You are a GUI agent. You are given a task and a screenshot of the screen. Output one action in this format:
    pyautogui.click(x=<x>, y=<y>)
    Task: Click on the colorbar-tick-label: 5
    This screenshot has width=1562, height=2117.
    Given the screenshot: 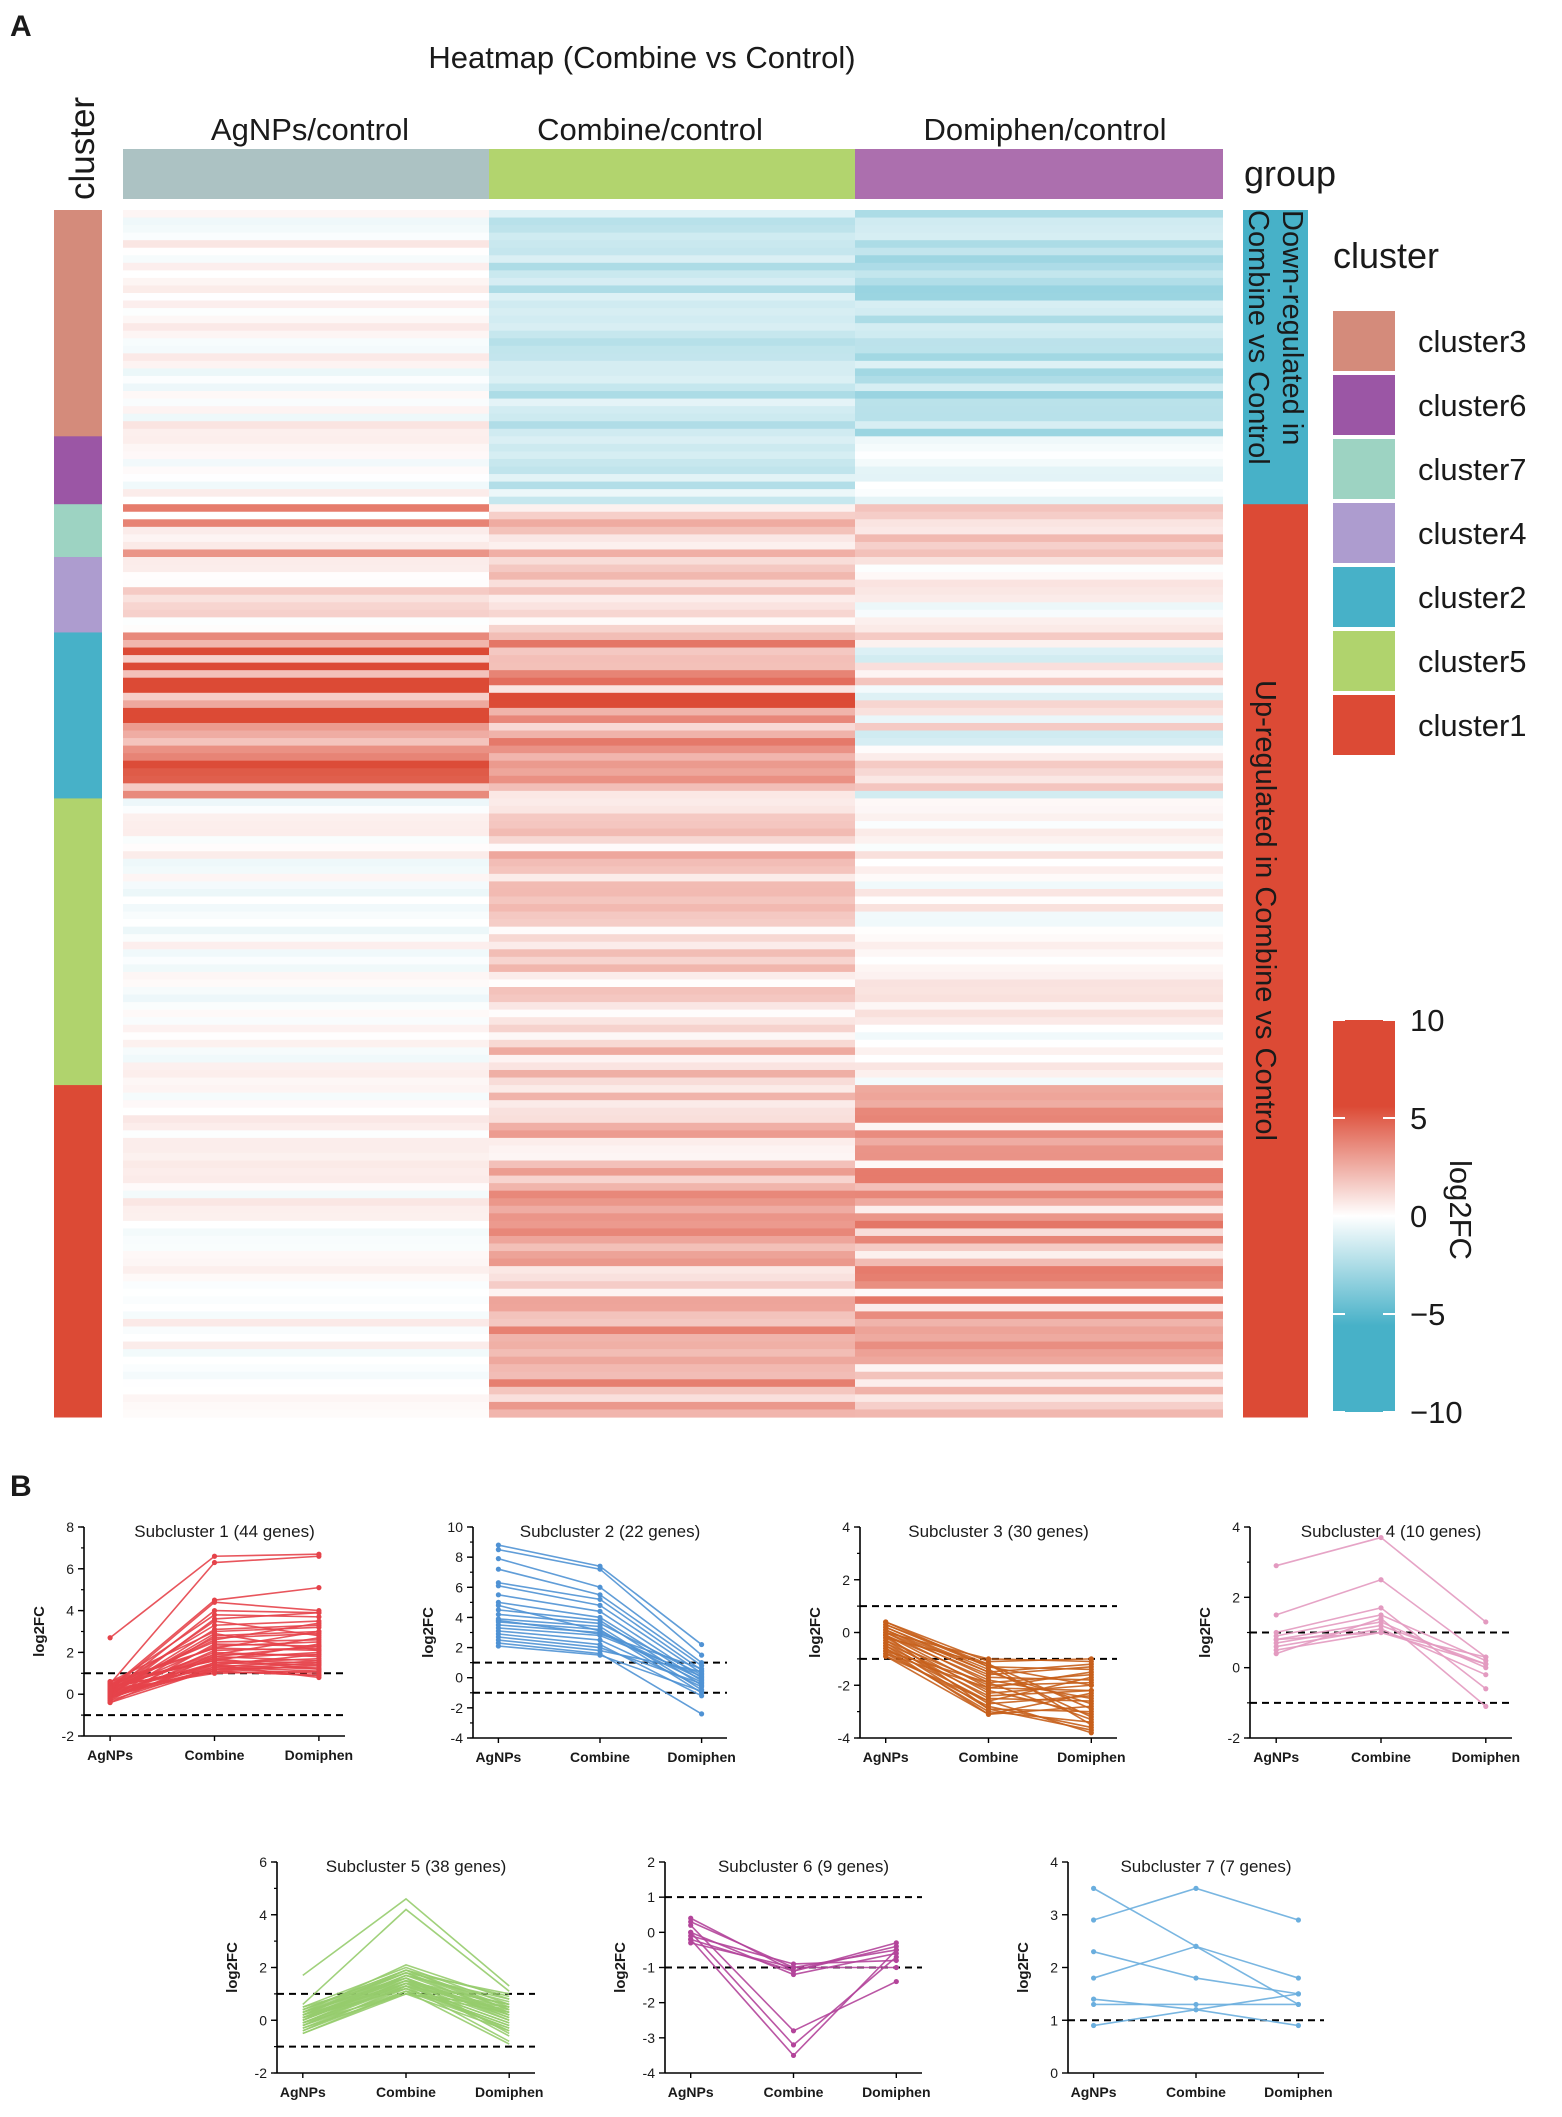 What is the action you would take?
    pyautogui.click(x=1418, y=1118)
    